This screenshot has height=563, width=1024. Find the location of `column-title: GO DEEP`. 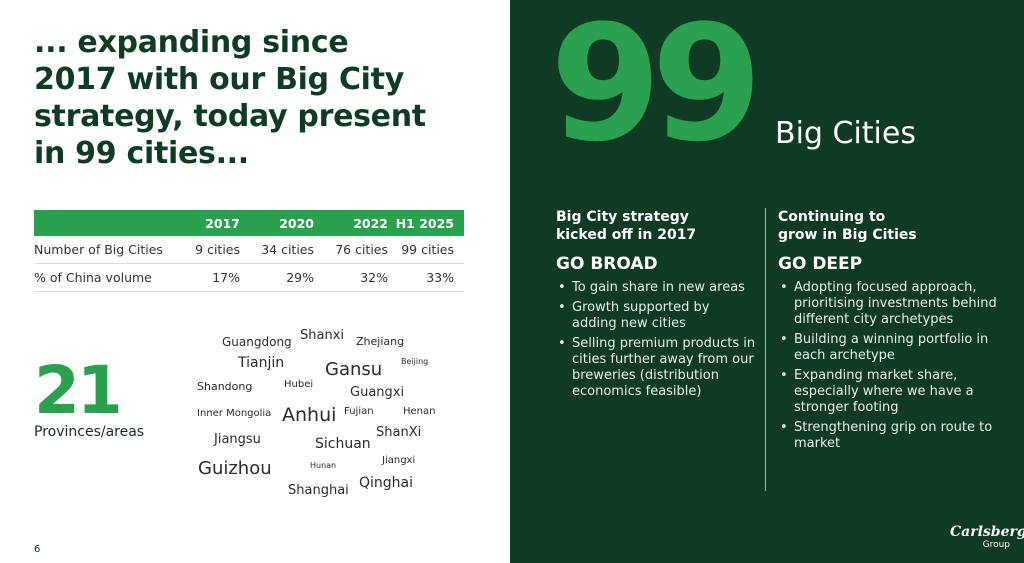

column-title: GO DEEP is located at coordinates (820, 264).